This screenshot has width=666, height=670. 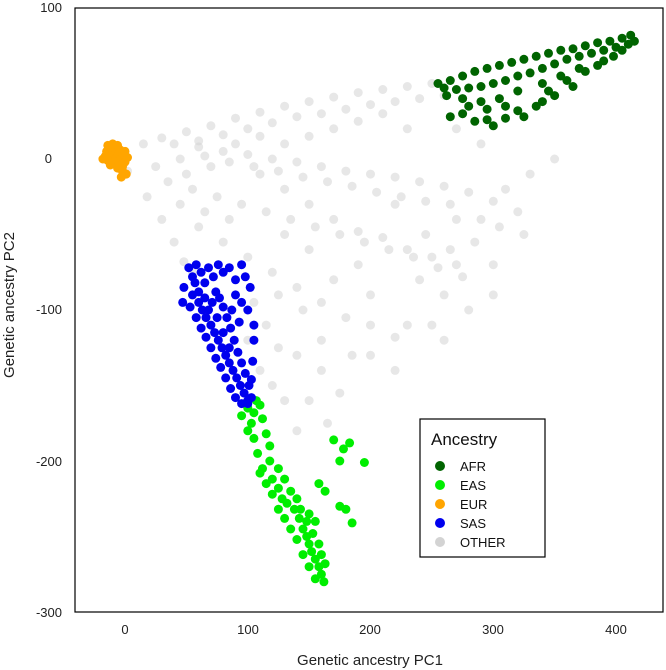 I want to click on y-tick-label-minus200: -200, so click(x=49, y=461).